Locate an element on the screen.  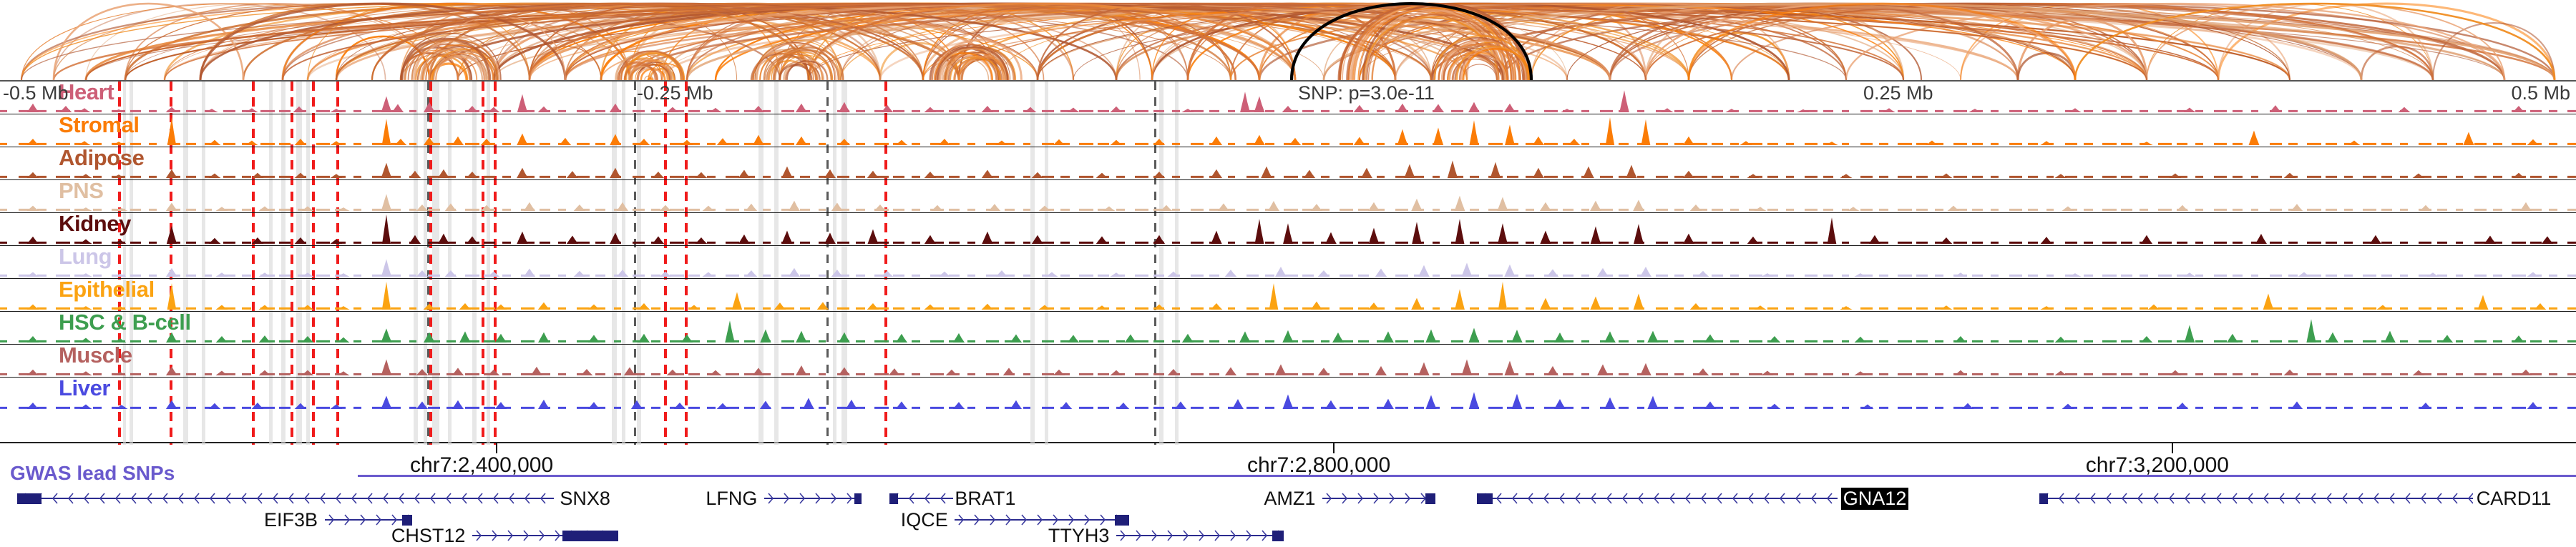
track-row-adipose: Adipose is located at coordinates (1288, 164).